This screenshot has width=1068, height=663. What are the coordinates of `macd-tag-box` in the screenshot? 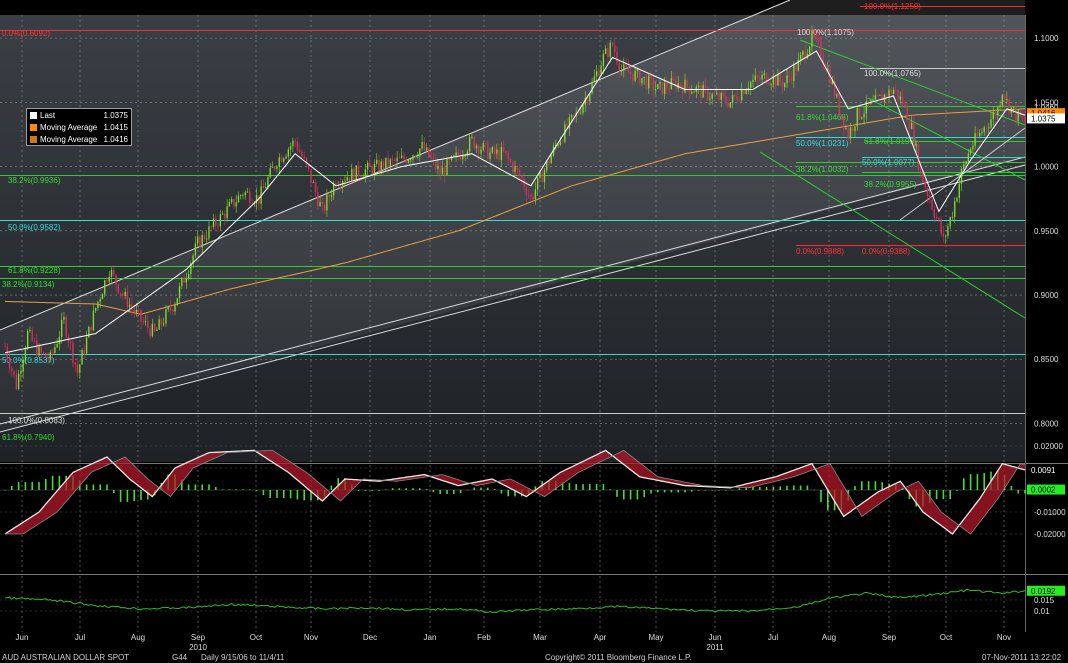 It's located at (1046, 489).